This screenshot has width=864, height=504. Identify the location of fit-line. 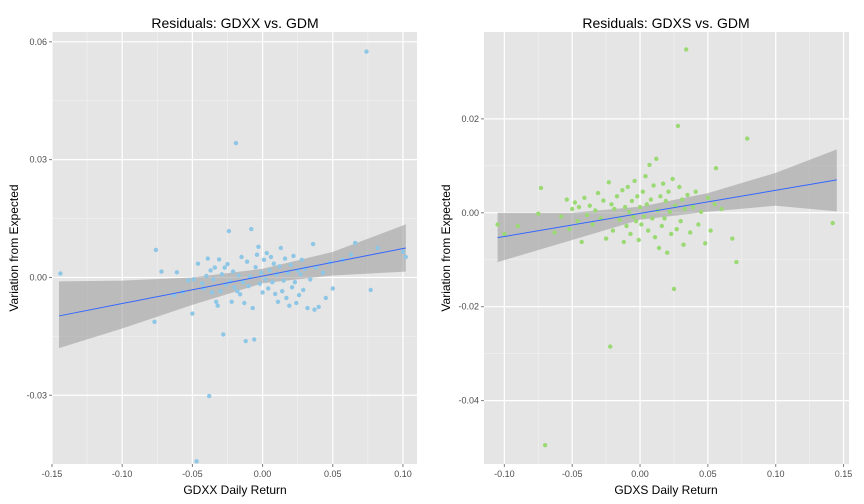
(232, 282).